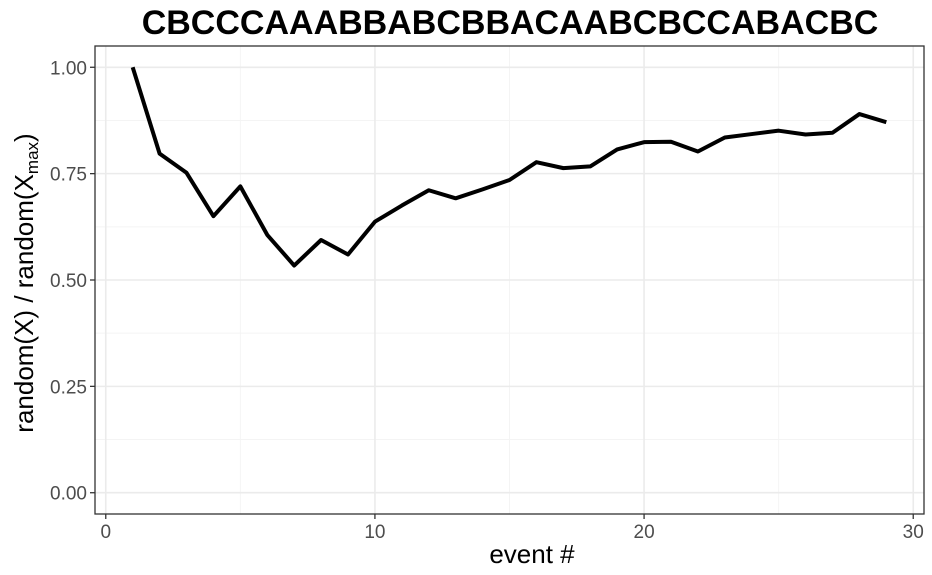  Describe the element at coordinates (105, 532) in the screenshot. I see `x-tick-label: 0` at that location.